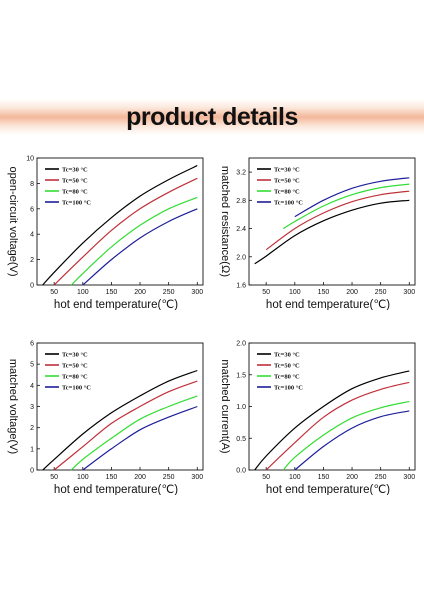  I want to click on y-tick-label: 1.6, so click(241, 286).